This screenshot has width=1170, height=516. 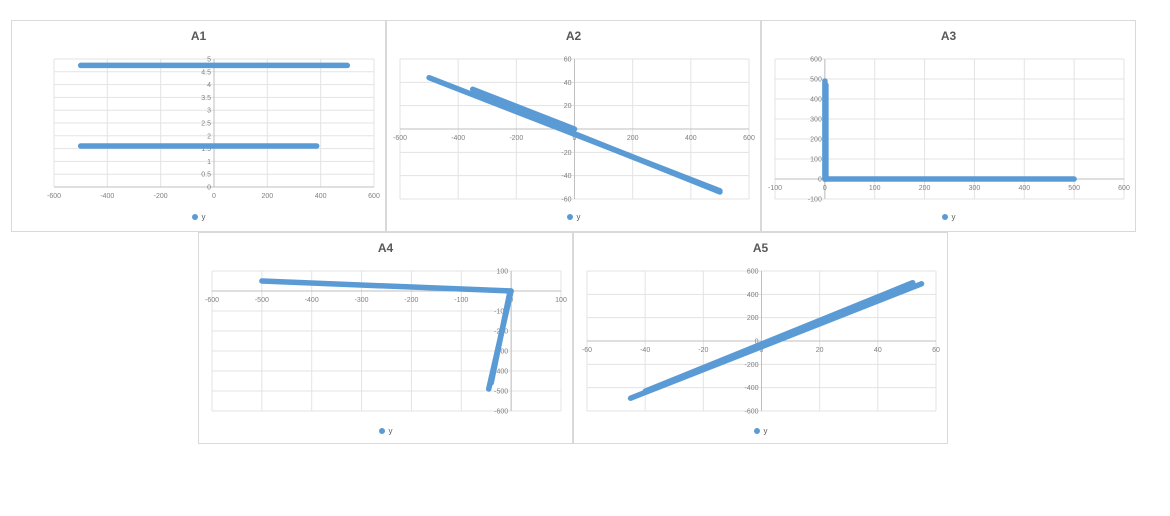 What do you see at coordinates (936, 350) in the screenshot?
I see `x-tick-label: 60` at bounding box center [936, 350].